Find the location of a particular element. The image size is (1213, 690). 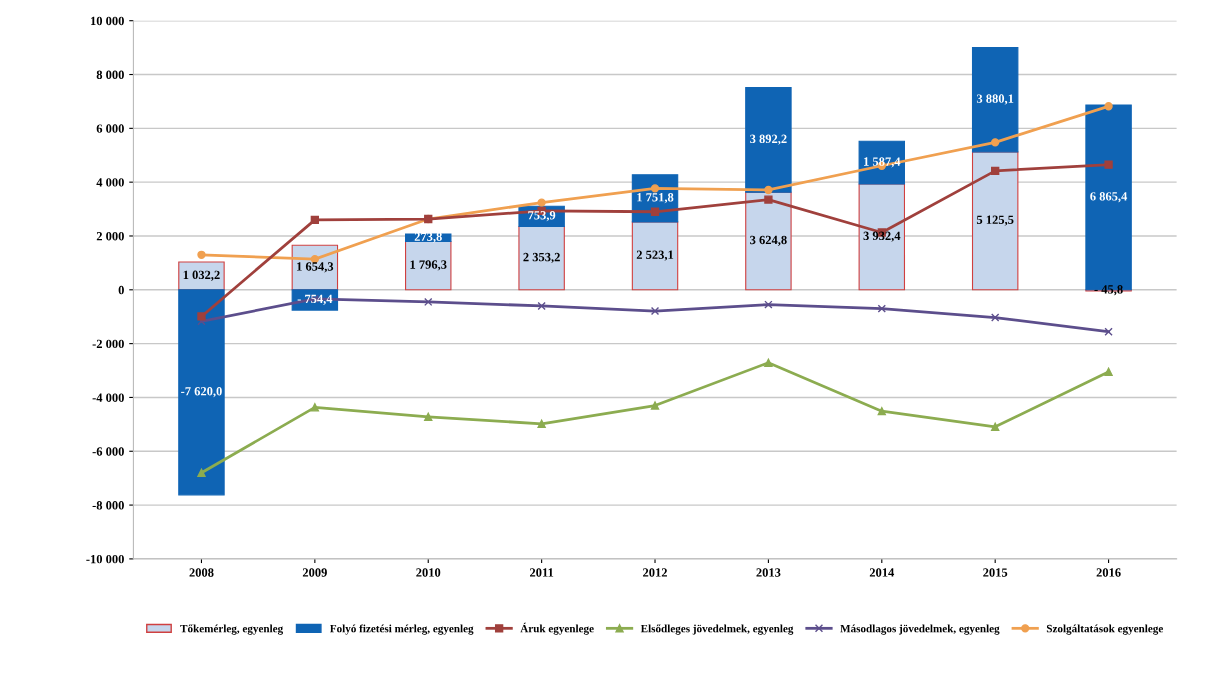

y-tick-label: -6 000 is located at coordinates (108, 451).